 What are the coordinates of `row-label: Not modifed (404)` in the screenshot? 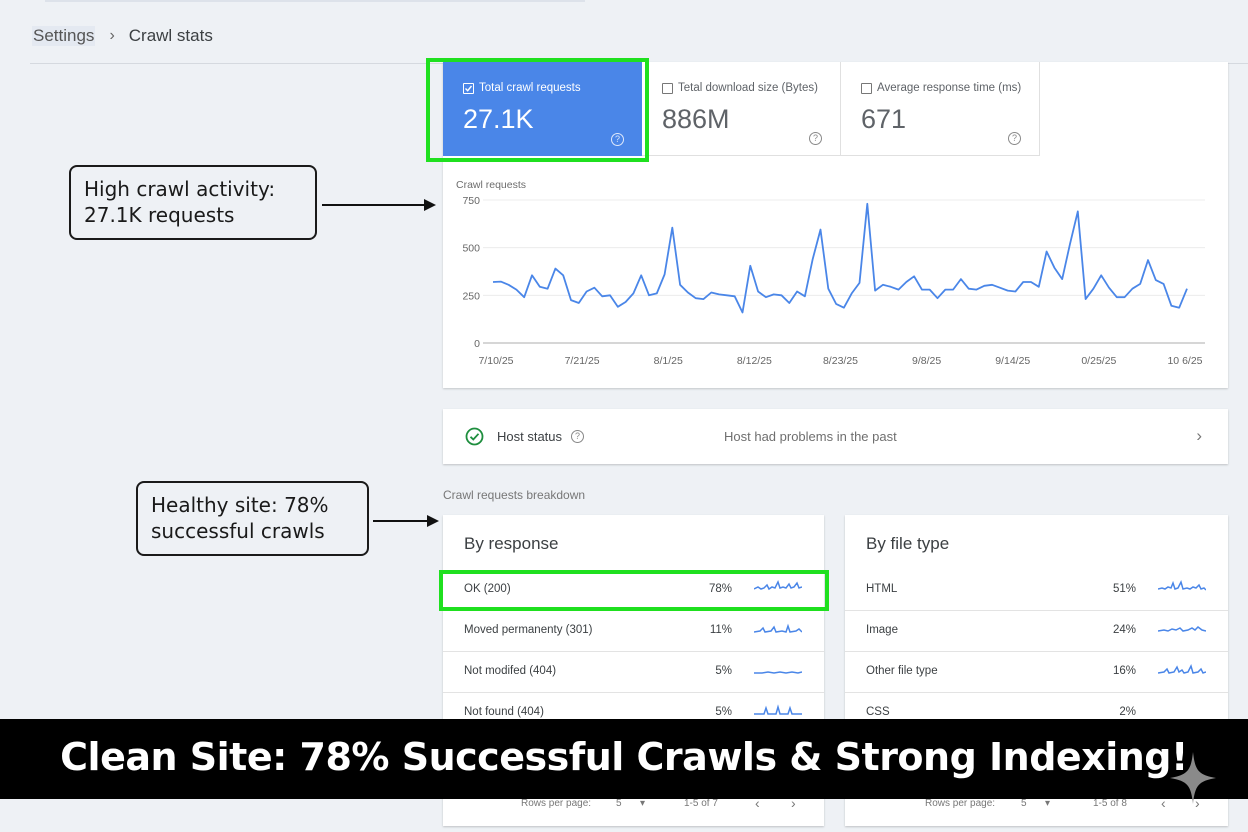 It's located at (510, 671).